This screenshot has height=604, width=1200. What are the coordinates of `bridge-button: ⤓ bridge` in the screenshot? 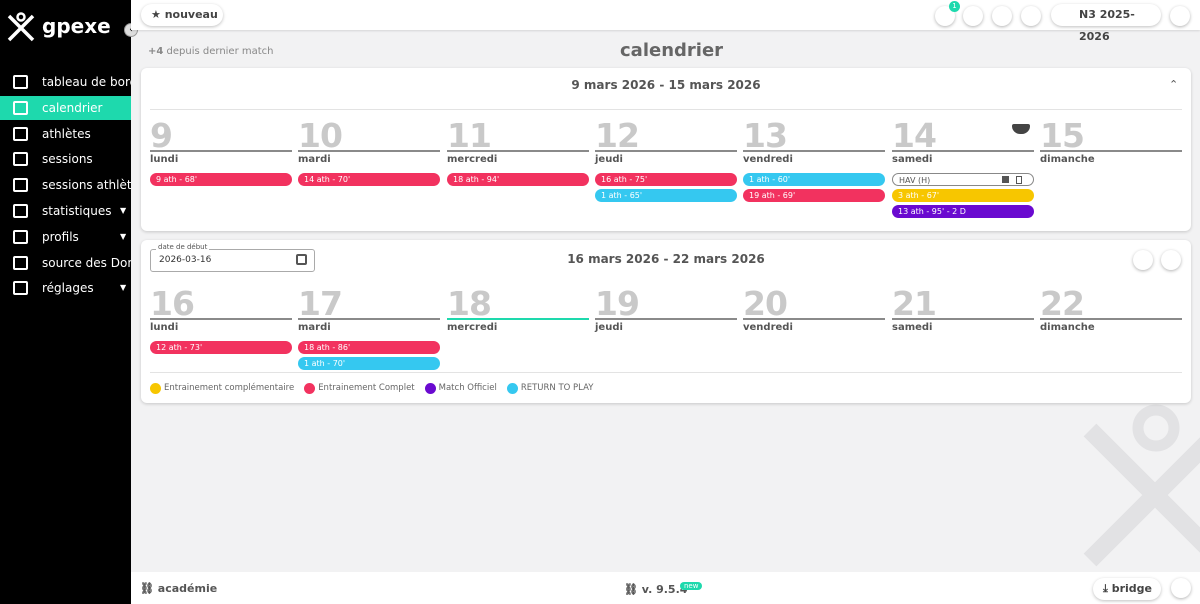 It's located at (1127, 589).